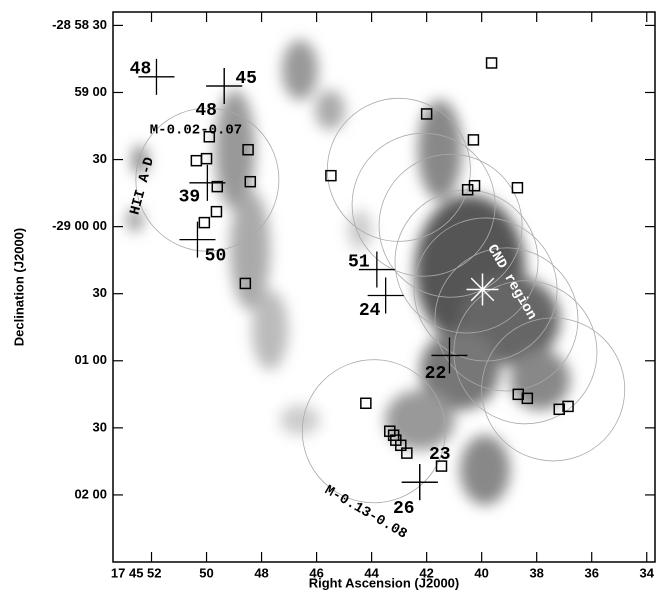  What do you see at coordinates (261, 572) in the screenshot?
I see `x-tick-label: 48` at bounding box center [261, 572].